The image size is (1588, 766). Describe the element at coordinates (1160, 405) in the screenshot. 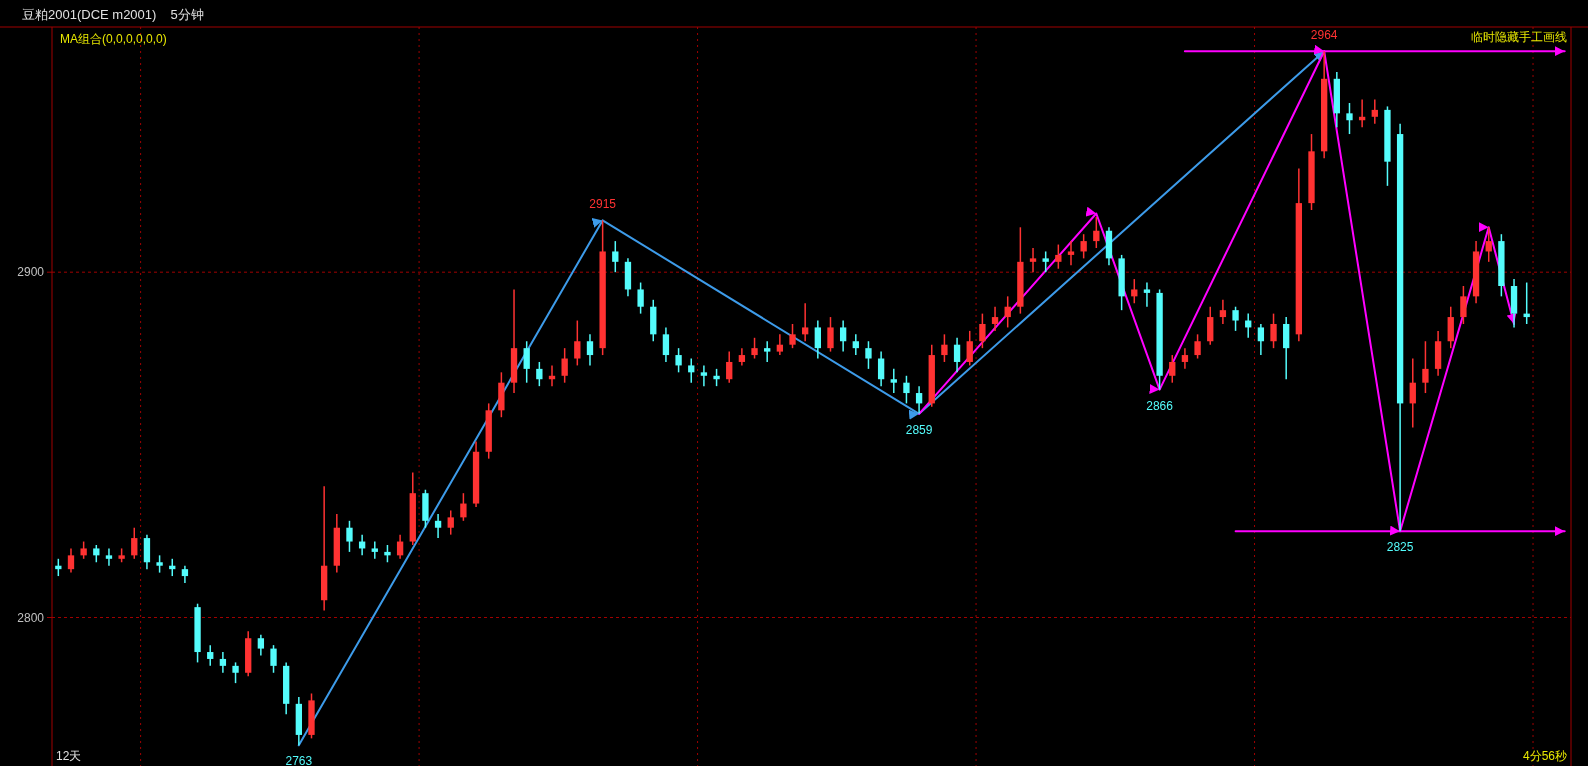

I see `annotation: 2866` at that location.